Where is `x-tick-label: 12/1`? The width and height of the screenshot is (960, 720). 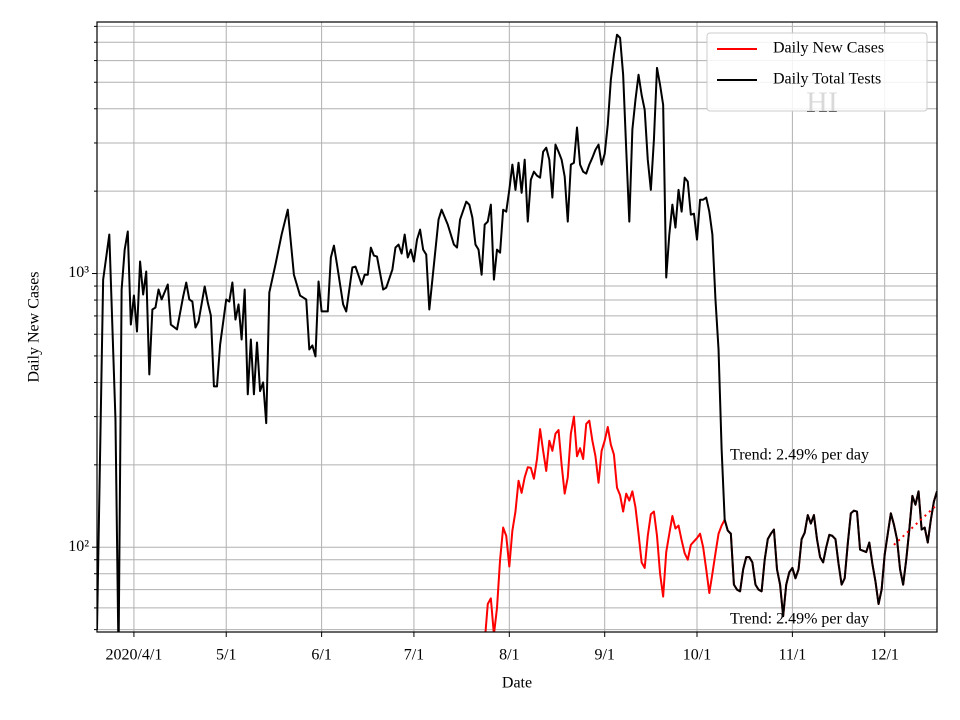
x-tick-label: 12/1 is located at coordinates (884, 655).